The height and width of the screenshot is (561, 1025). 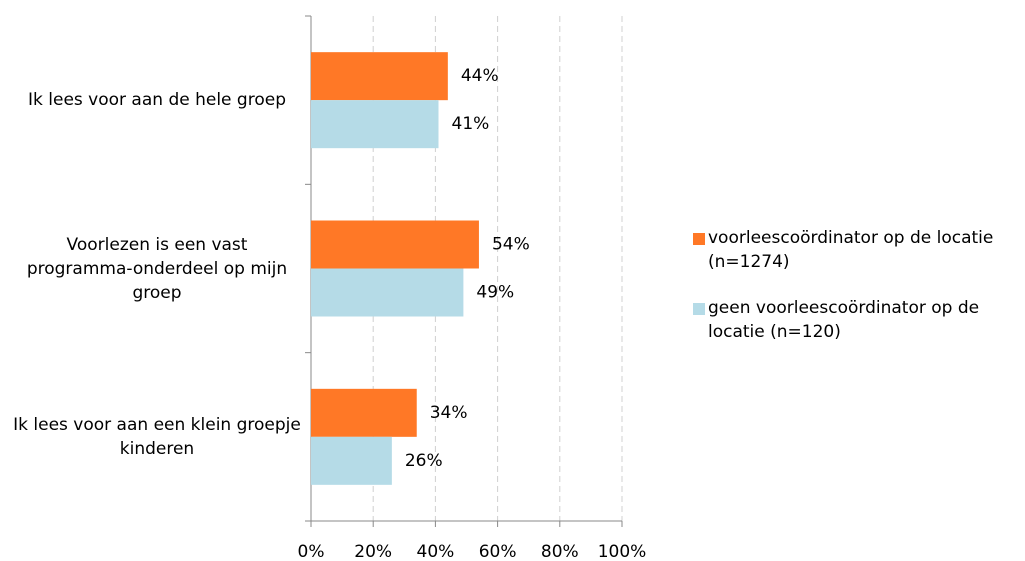 What do you see at coordinates (480, 76) in the screenshot?
I see `value-label: 44%` at bounding box center [480, 76].